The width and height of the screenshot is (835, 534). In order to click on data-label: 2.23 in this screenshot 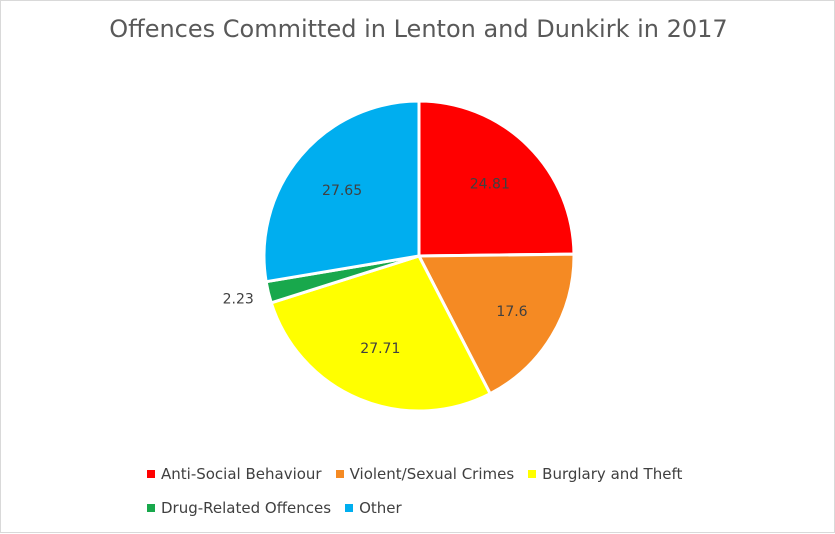, I will do `click(238, 300)`.